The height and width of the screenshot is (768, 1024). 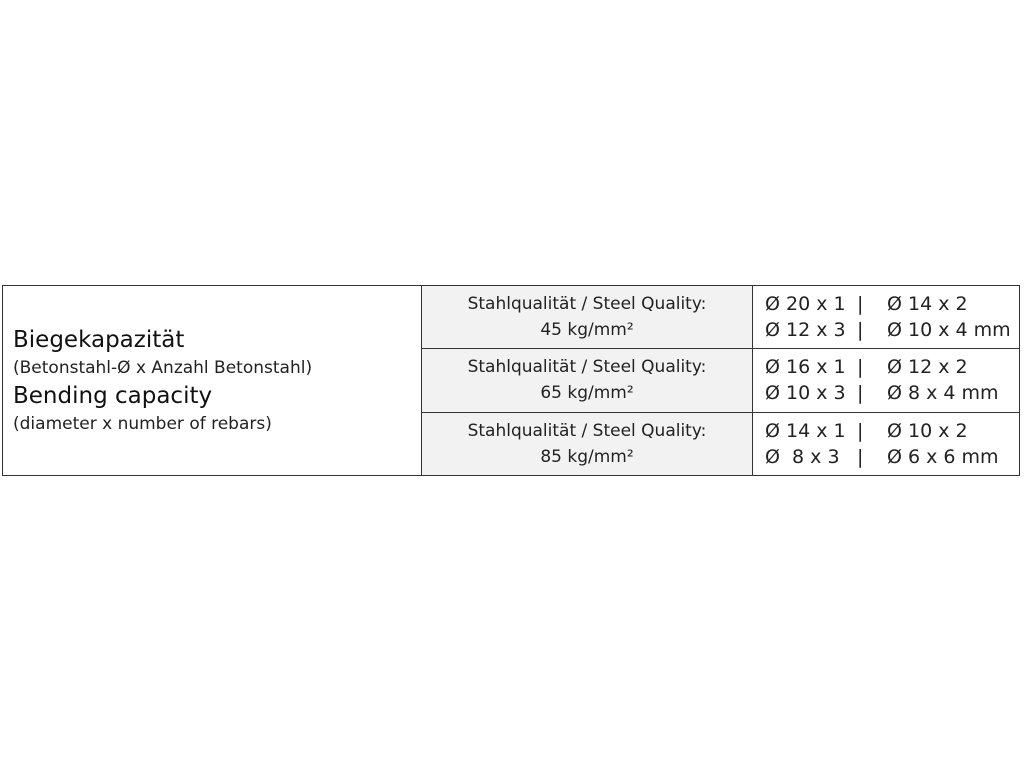 I want to click on title-en: Bending capacity, so click(x=113, y=395).